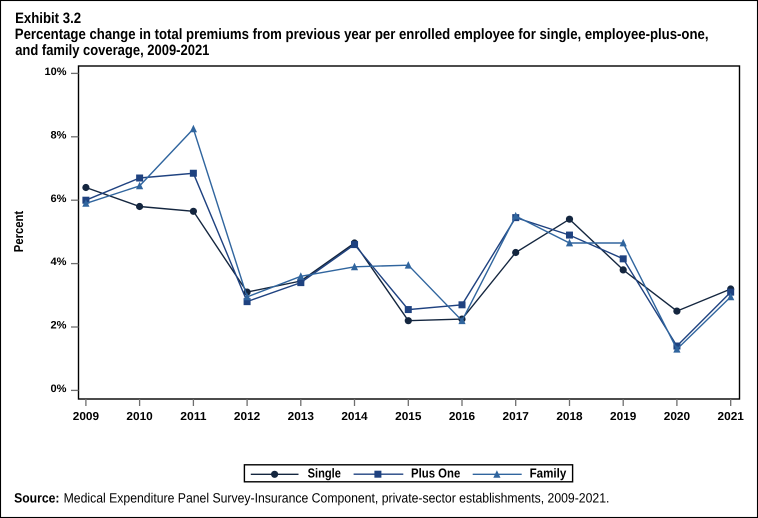 This screenshot has width=758, height=518. What do you see at coordinates (59, 389) in the screenshot?
I see `svg-text: 0%` at bounding box center [59, 389].